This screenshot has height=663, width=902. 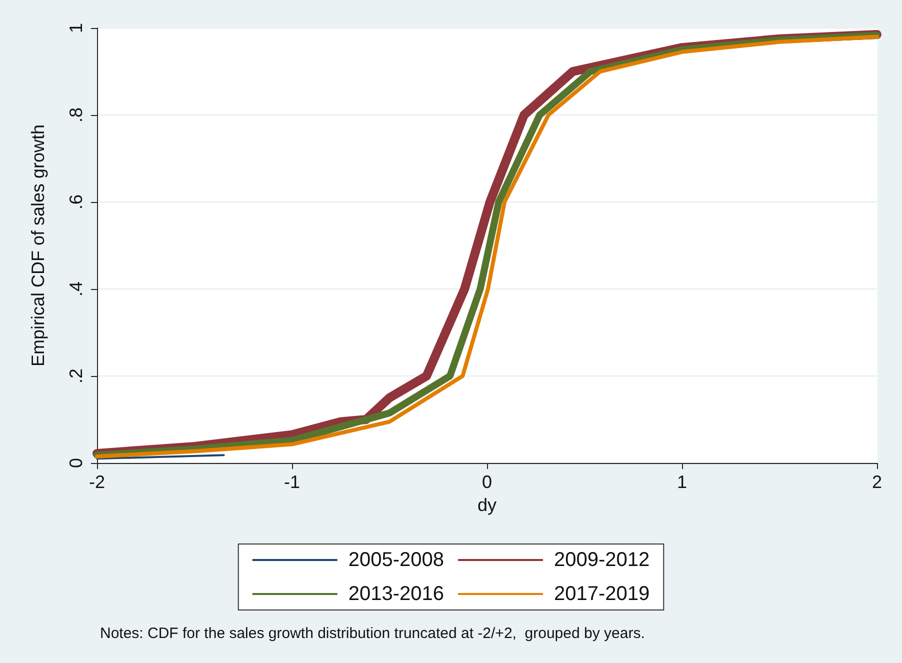 I want to click on y-tick-label: .8, so click(x=76, y=115).